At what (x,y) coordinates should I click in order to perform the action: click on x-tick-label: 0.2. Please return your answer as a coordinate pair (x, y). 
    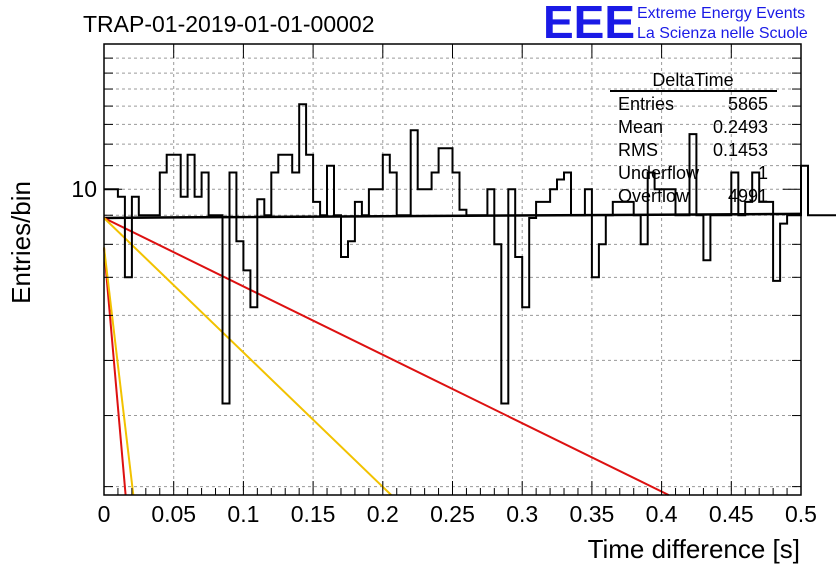
    Looking at the image, I should click on (383, 514).